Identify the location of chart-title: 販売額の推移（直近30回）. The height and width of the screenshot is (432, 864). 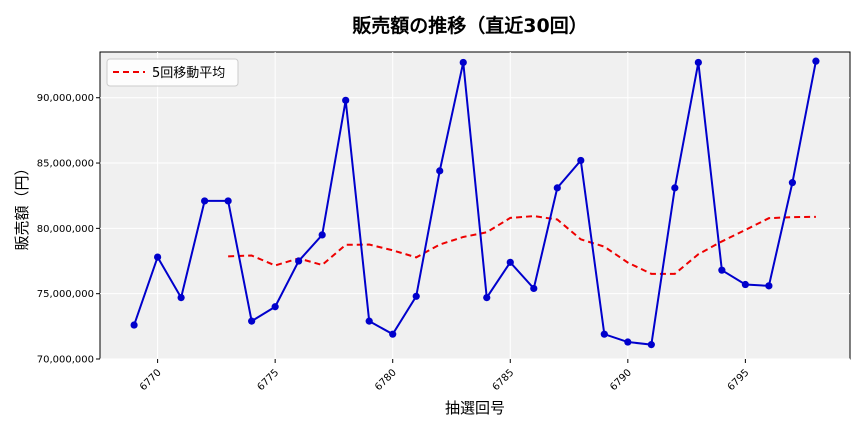
(469, 25).